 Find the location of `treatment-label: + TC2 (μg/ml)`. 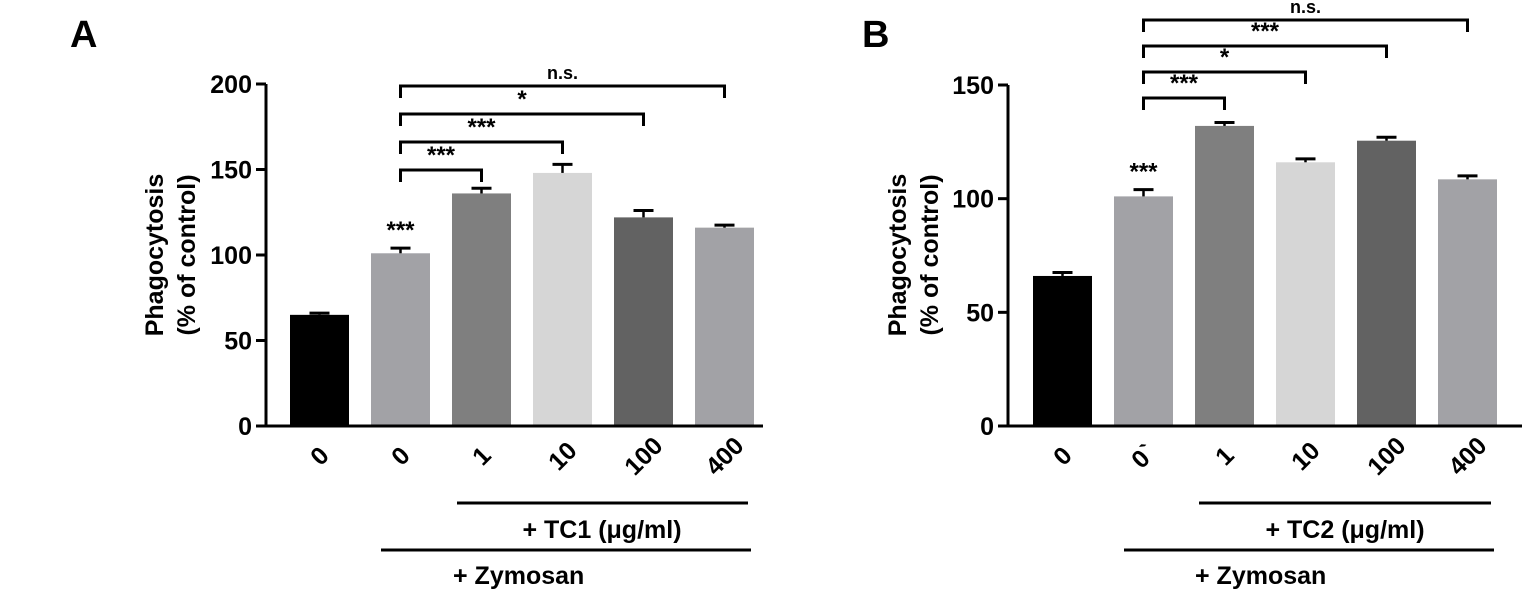

treatment-label: + TC2 (μg/ml) is located at coordinates (1344, 530).